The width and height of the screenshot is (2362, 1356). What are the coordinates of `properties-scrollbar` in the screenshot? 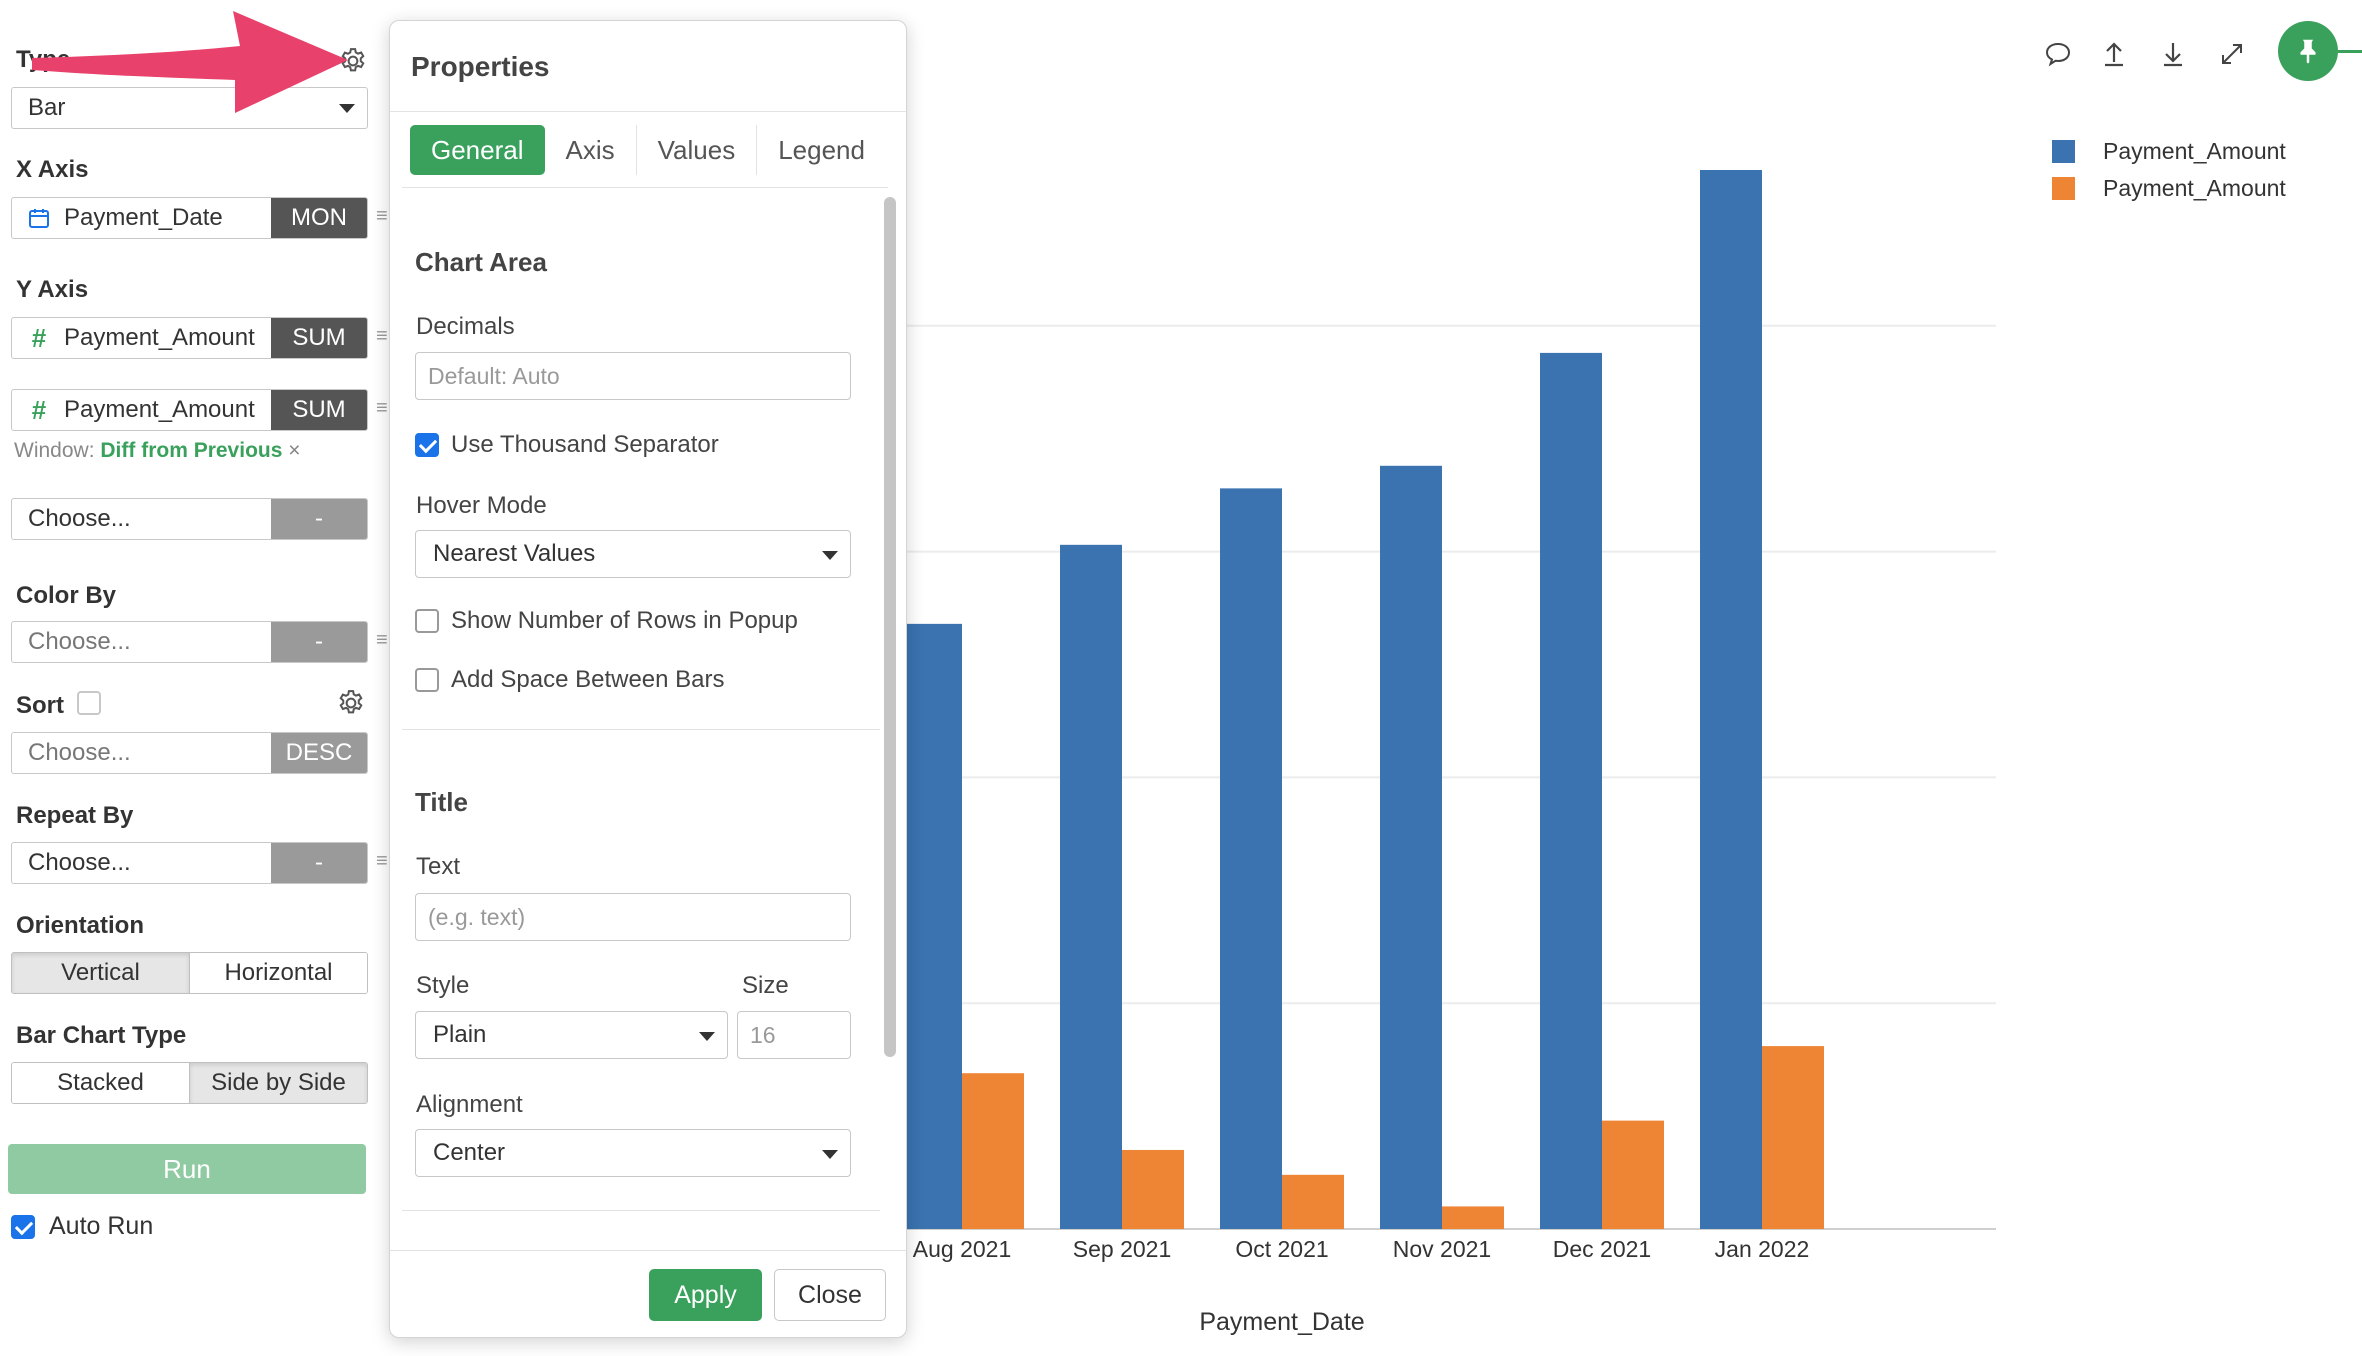 It's located at (890, 627).